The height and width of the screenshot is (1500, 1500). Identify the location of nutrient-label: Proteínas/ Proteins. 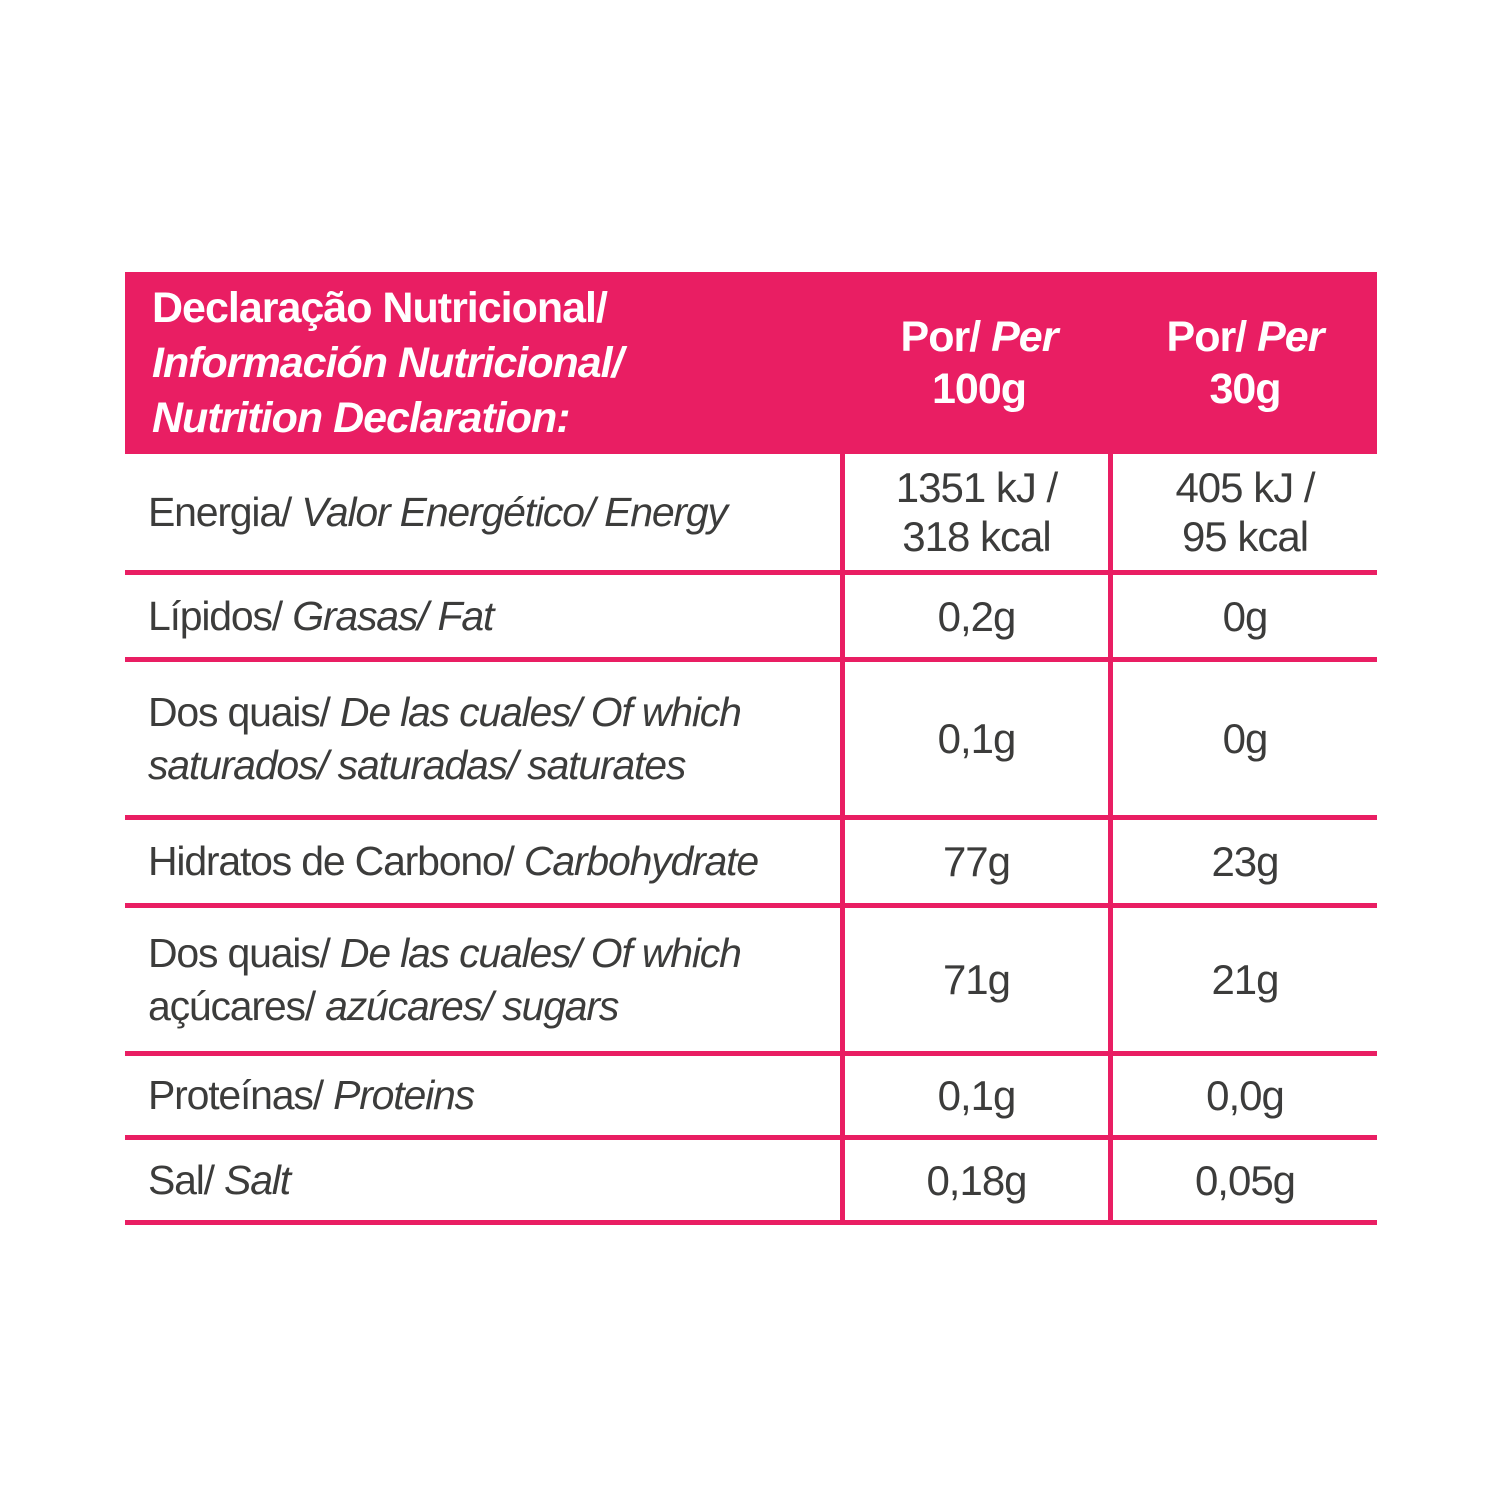
(485, 1095).